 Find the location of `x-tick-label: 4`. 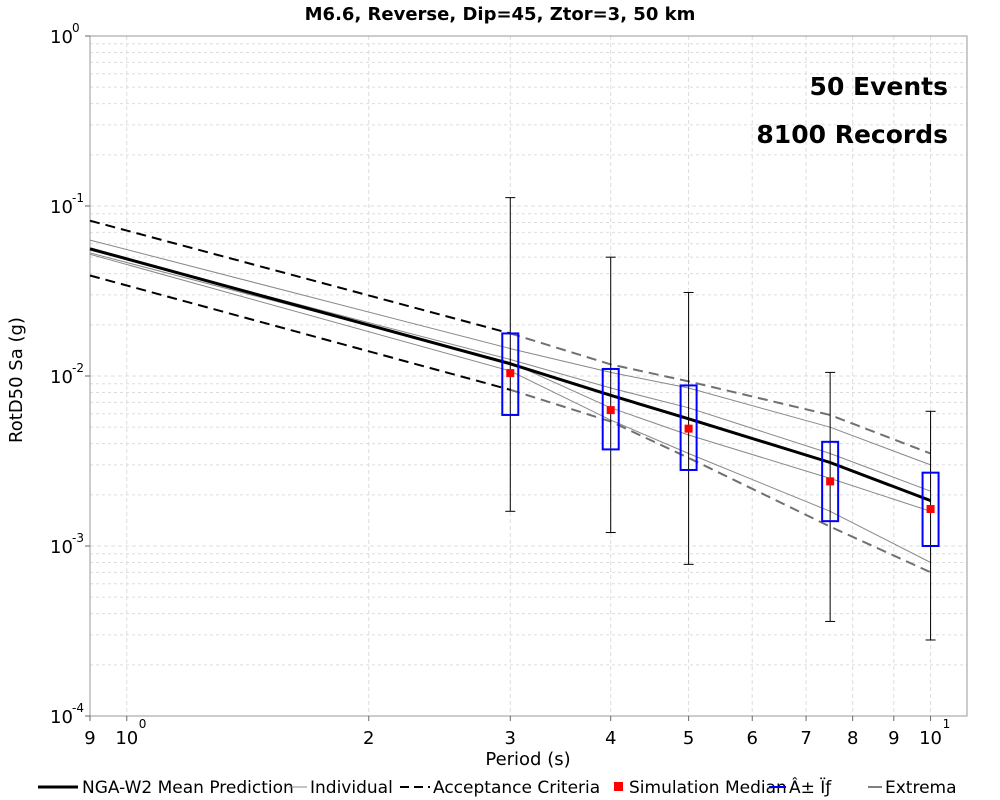

x-tick-label: 4 is located at coordinates (610, 738).